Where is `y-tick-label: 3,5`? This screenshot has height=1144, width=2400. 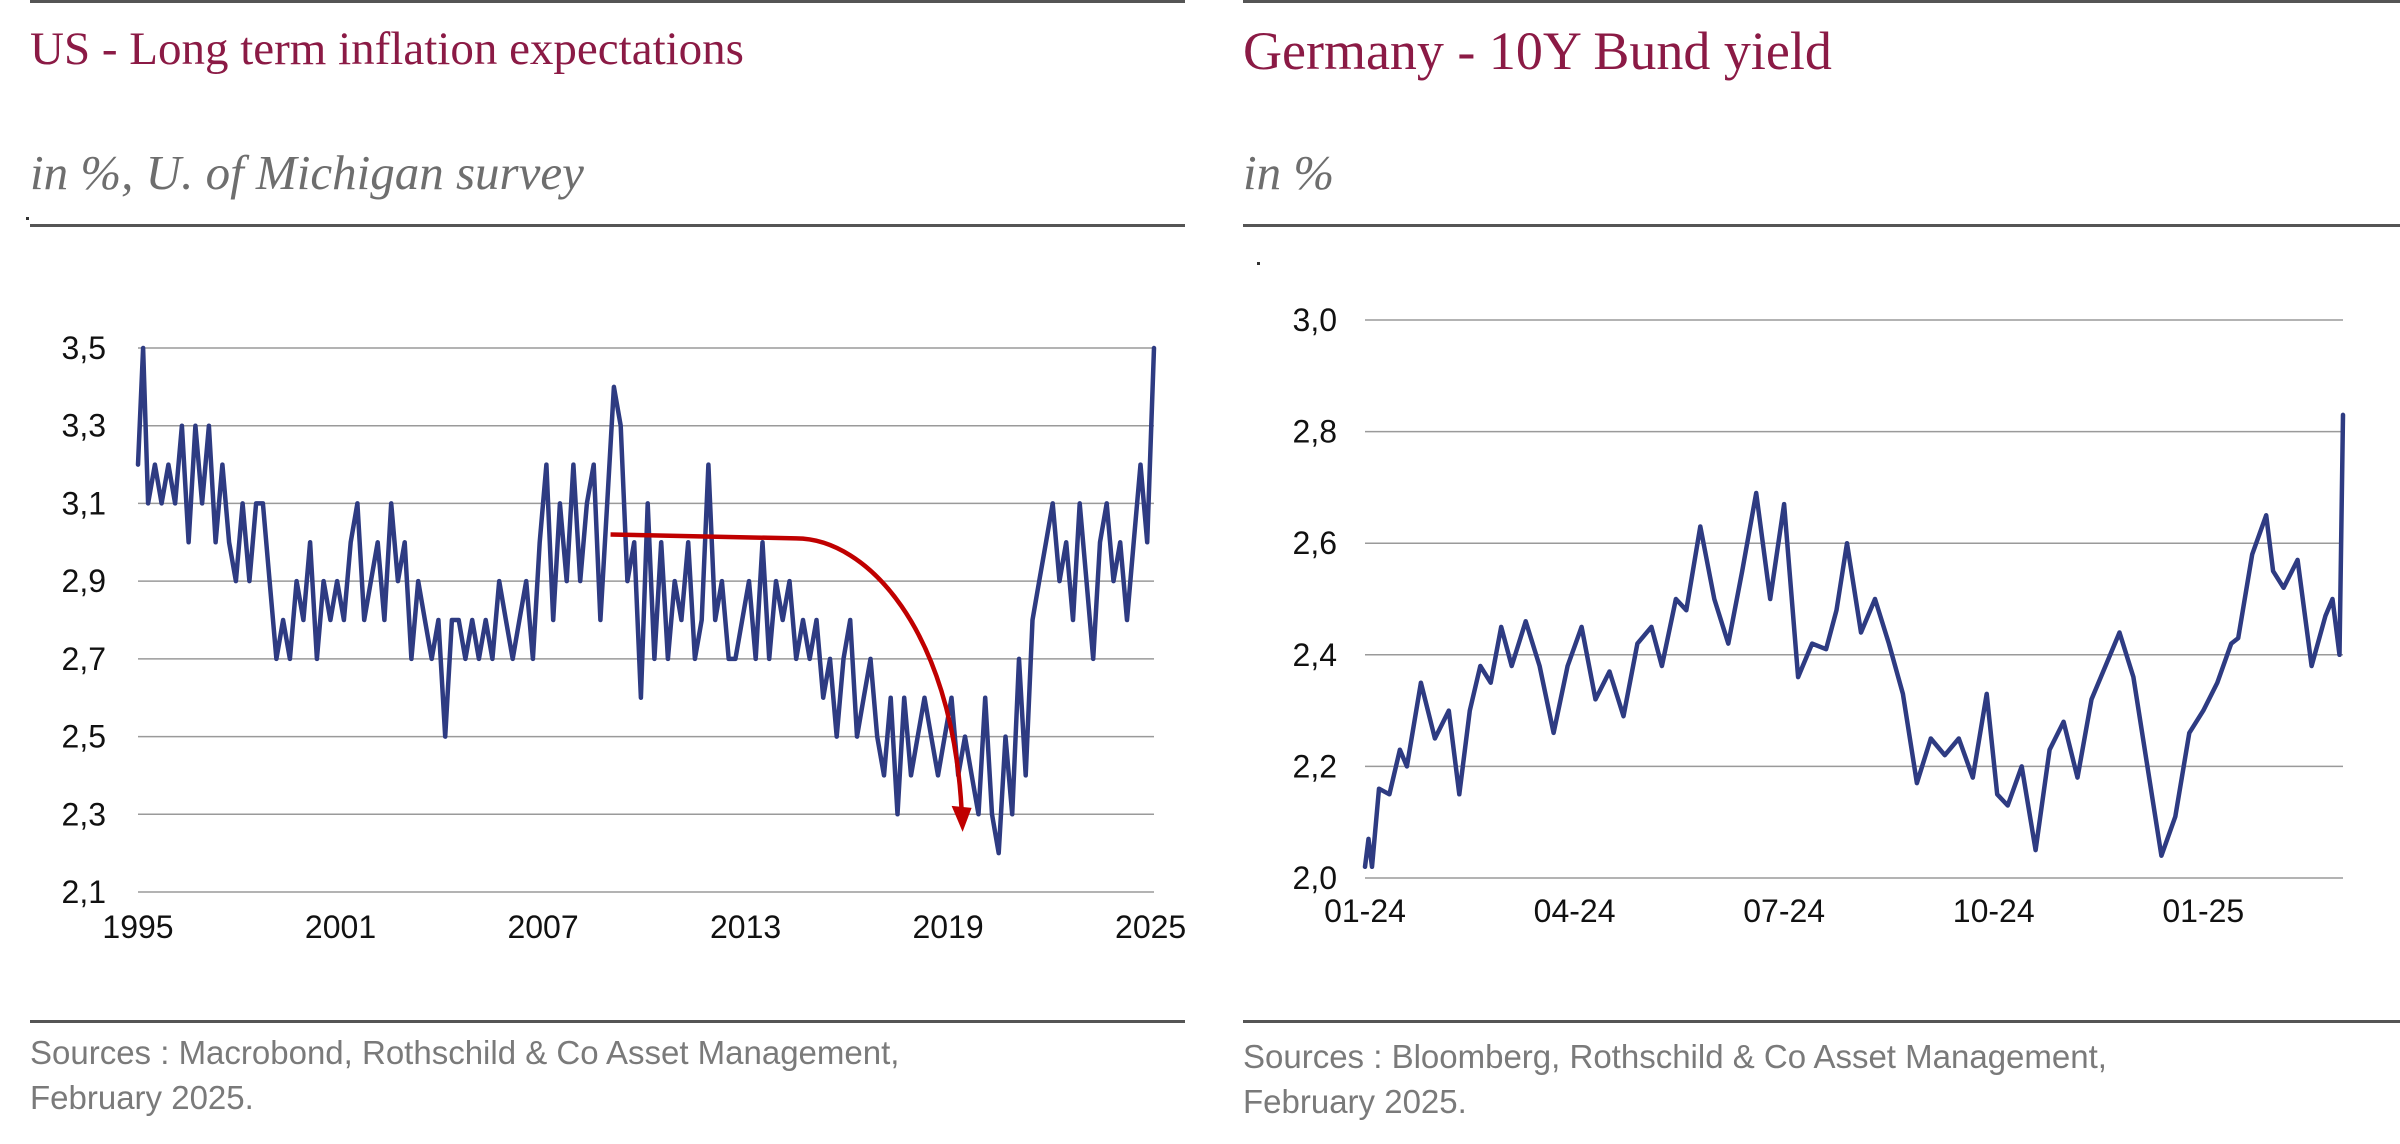 y-tick-label: 3,5 is located at coordinates (84, 348).